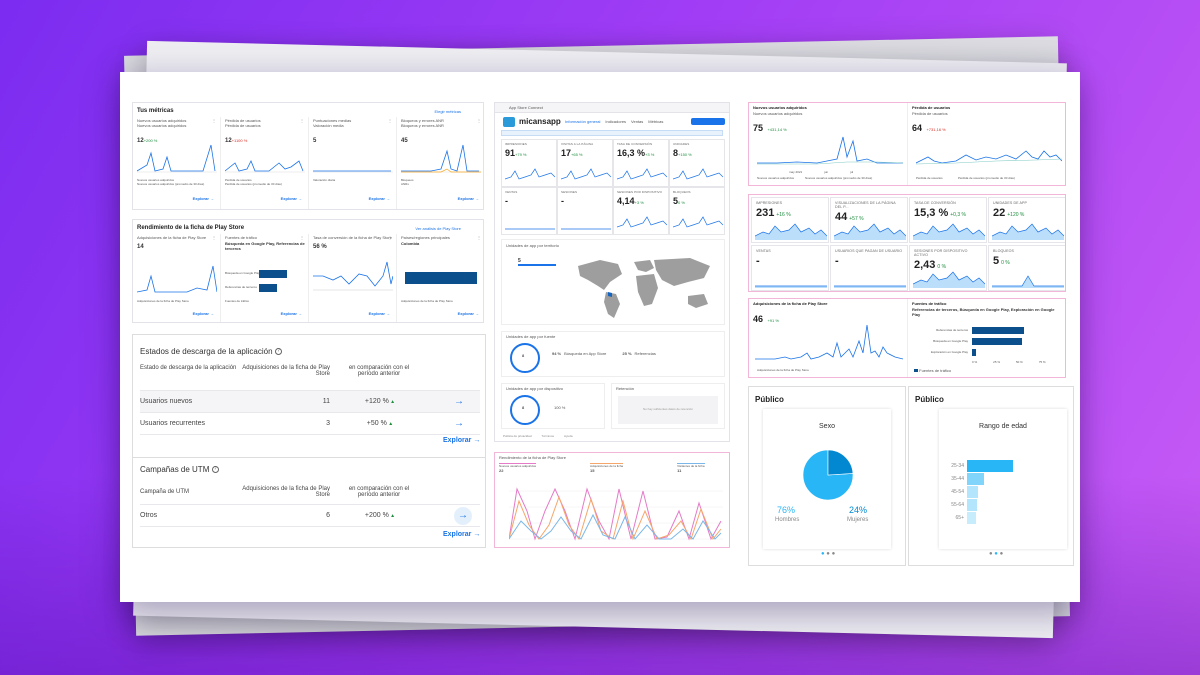 The image size is (1200, 675). Describe the element at coordinates (996, 261) in the screenshot. I see `kpi-value: 5` at that location.